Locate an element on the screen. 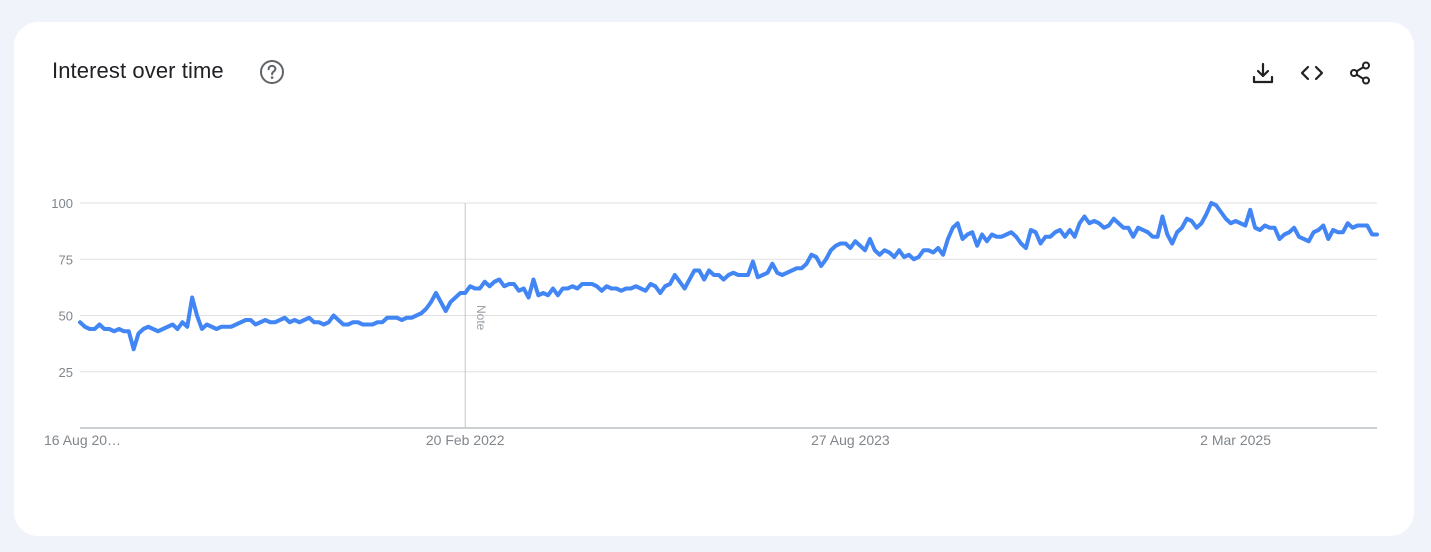  chart-title: Interest over time is located at coordinates (138, 70).